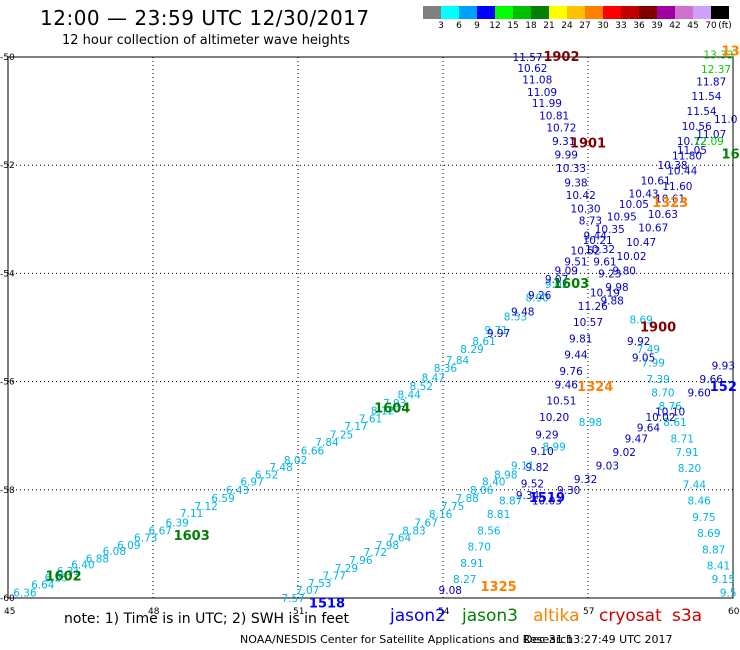 Image resolution: width=740 pixels, height=650 pixels. Describe the element at coordinates (375, 553) in the screenshot. I see `wave-height-value: 7.72` at that location.